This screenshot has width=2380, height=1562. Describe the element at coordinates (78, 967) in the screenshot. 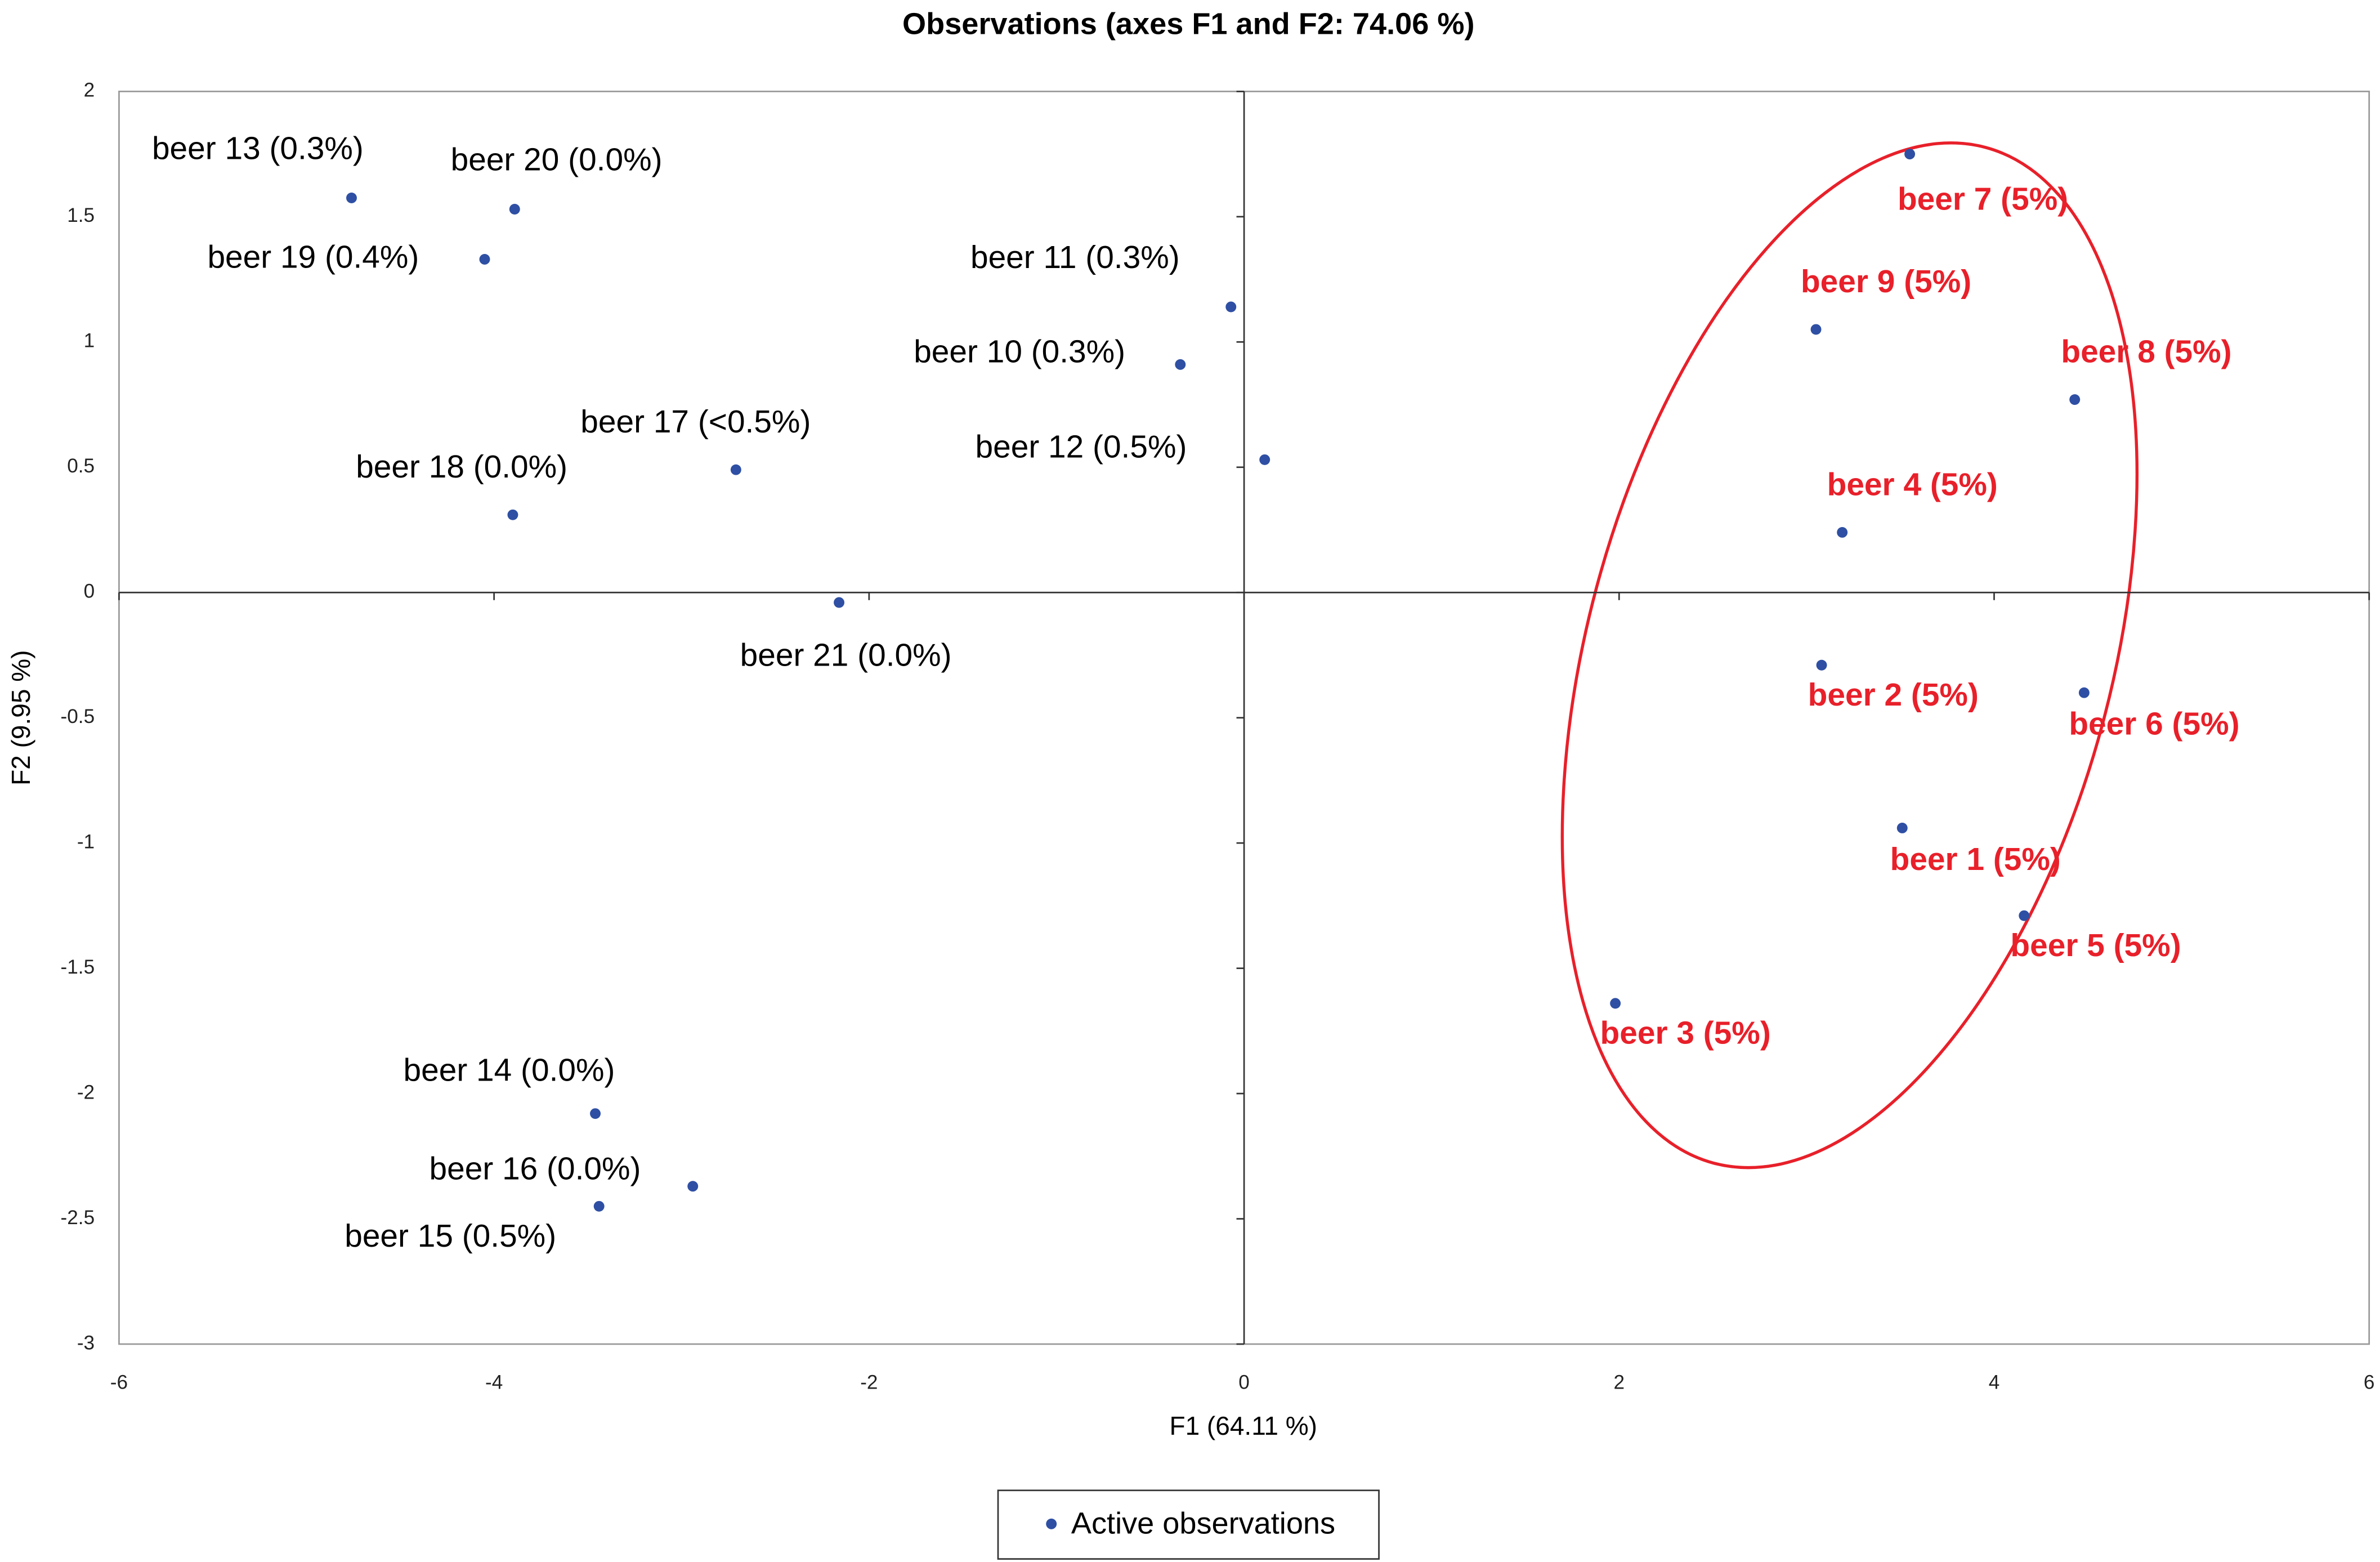

I see `y-tick-label: -1.5` at that location.